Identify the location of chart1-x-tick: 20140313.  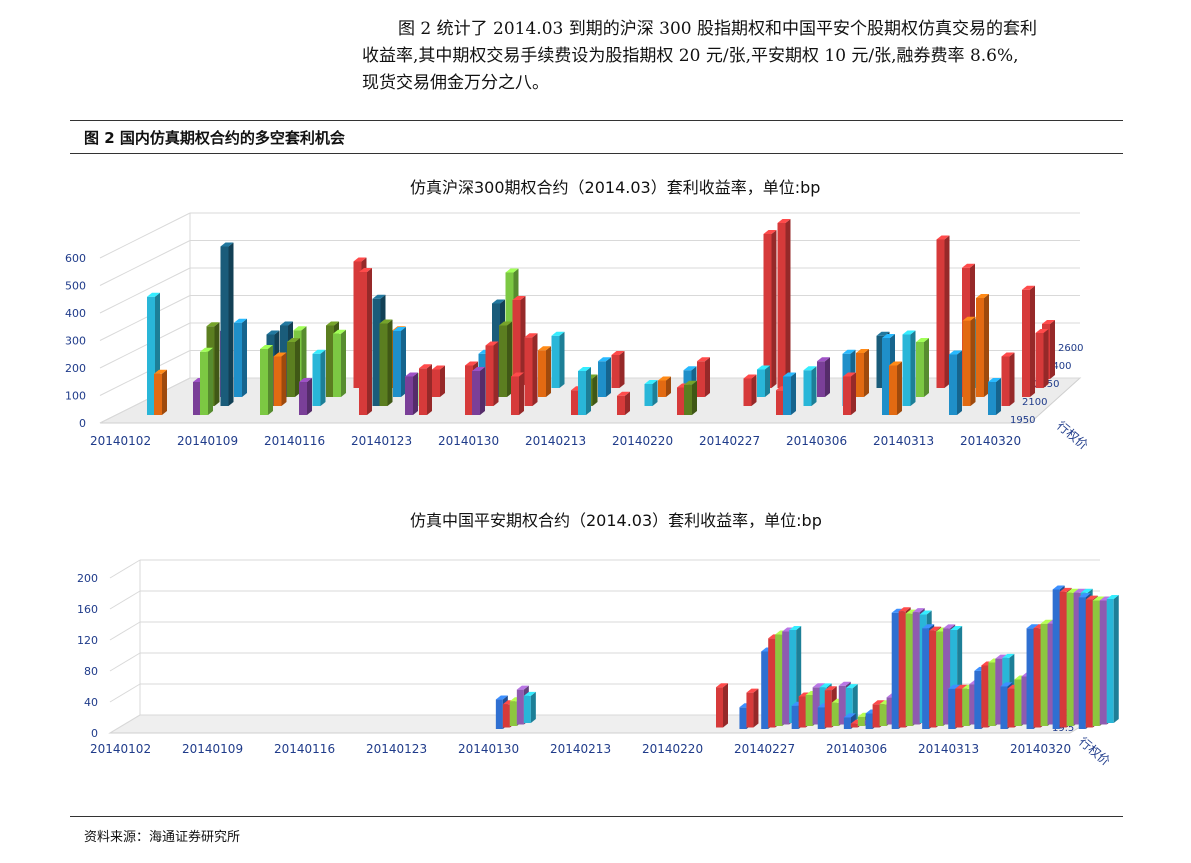
(903, 441).